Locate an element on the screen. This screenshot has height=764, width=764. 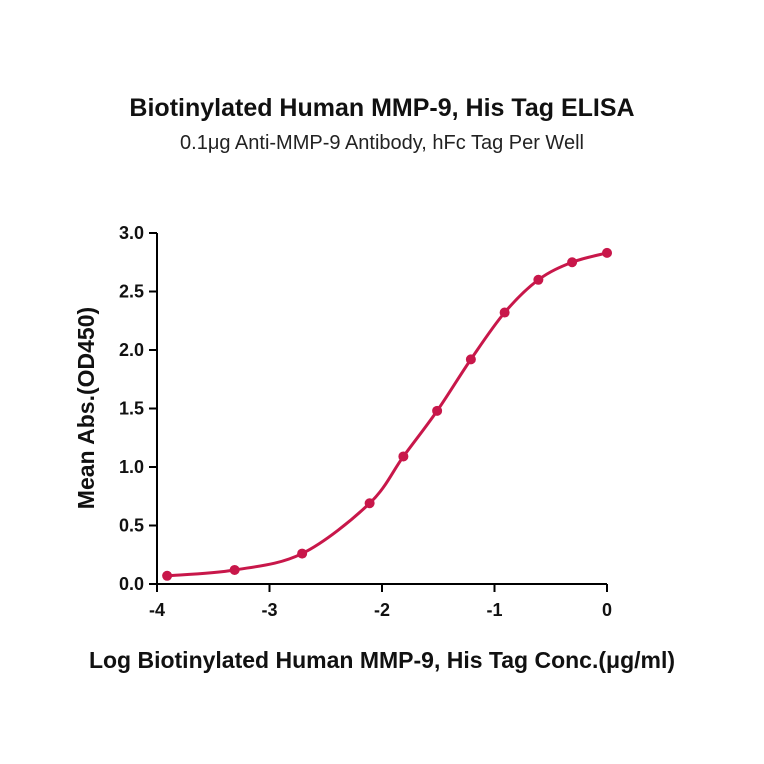
x-tick-label: -2 is located at coordinates (382, 610).